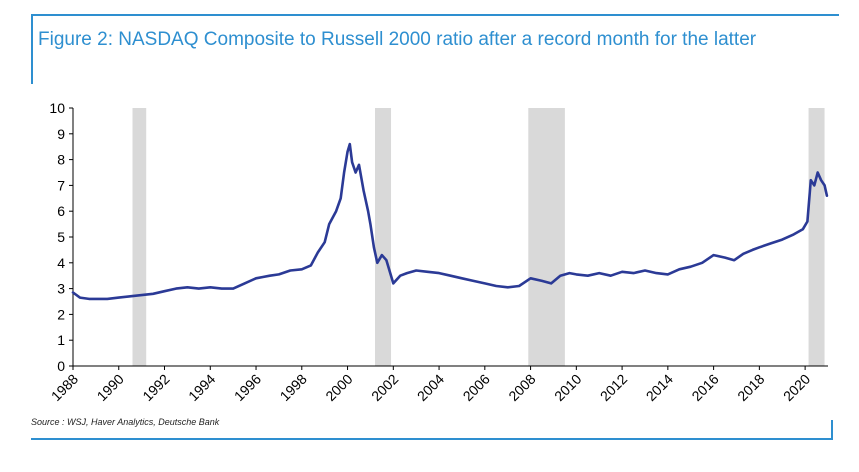  I want to click on y-tick-label: 10, so click(57, 108).